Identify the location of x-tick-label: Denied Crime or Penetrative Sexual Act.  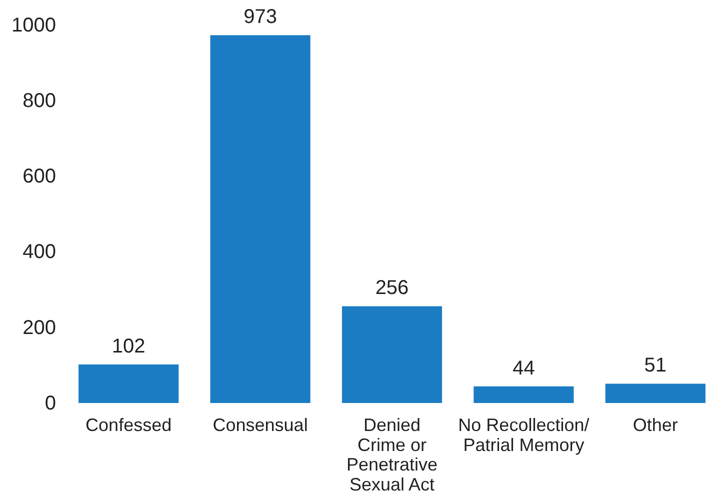
(392, 454).